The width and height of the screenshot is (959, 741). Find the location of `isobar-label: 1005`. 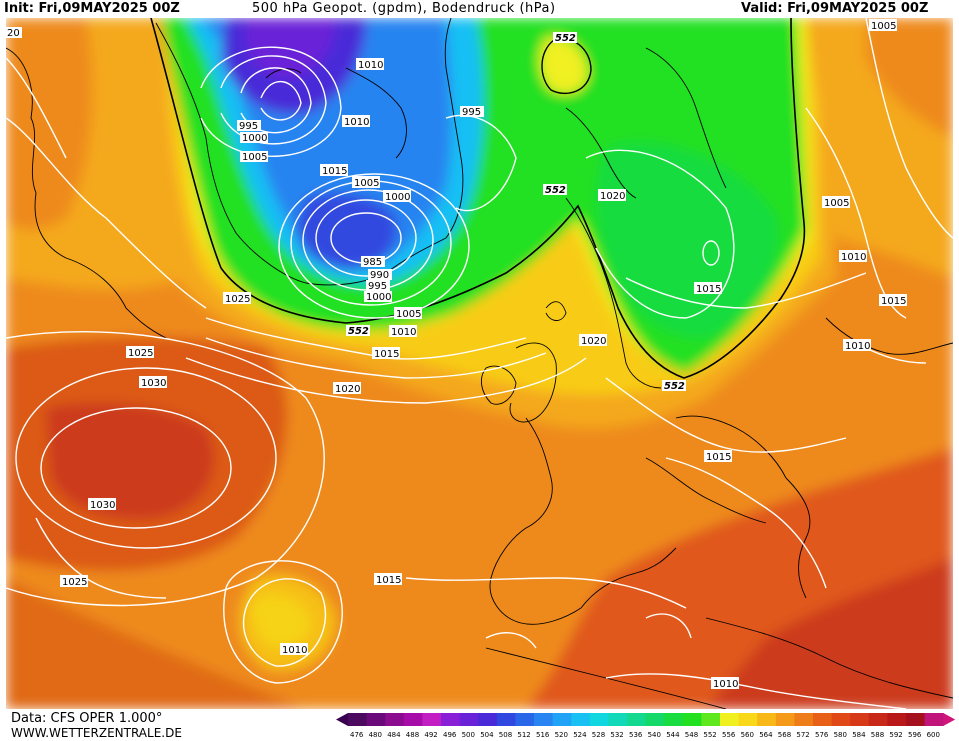

isobar-label: 1005 is located at coordinates (254, 157).